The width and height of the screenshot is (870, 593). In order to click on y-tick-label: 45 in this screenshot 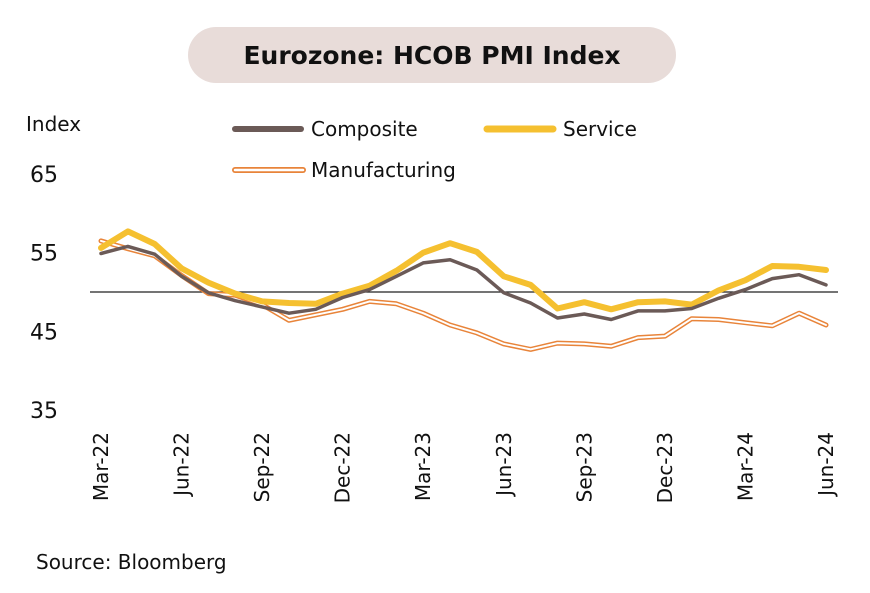, I will do `click(44, 332)`.